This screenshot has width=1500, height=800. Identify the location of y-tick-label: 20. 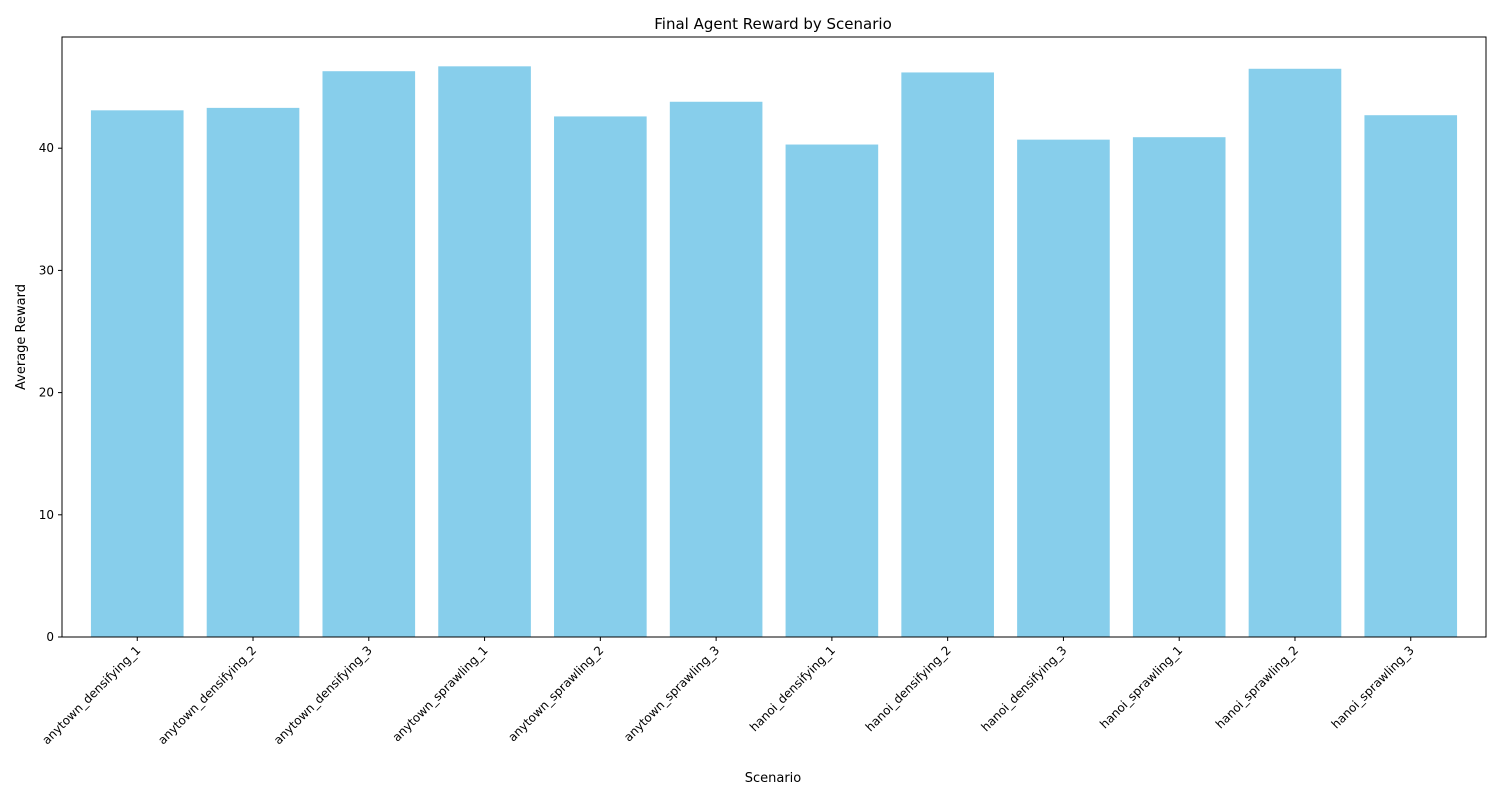
(46, 393).